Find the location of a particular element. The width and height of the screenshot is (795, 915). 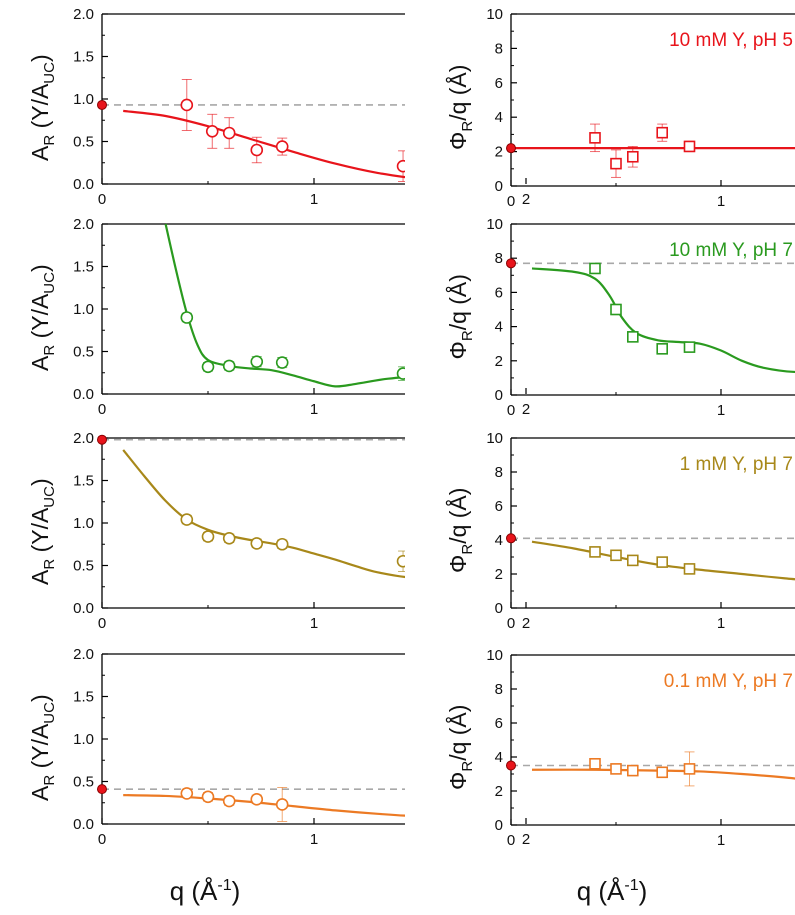

y-tick-label: 2 is located at coordinates (499, 152).